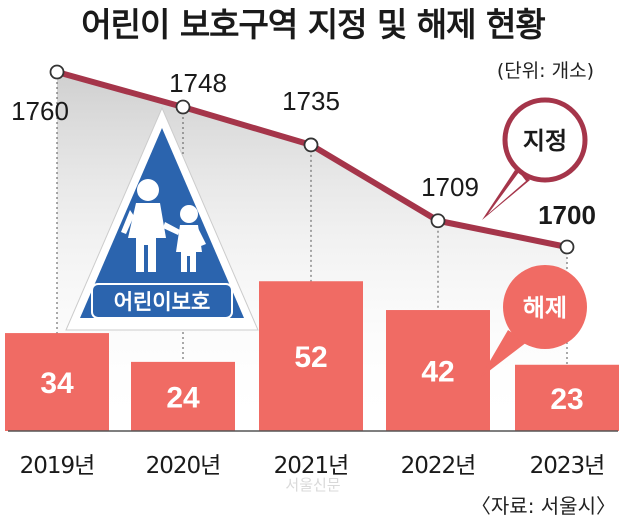 The width and height of the screenshot is (626, 527). I want to click on bar-label-2019년: 34, so click(57, 383).